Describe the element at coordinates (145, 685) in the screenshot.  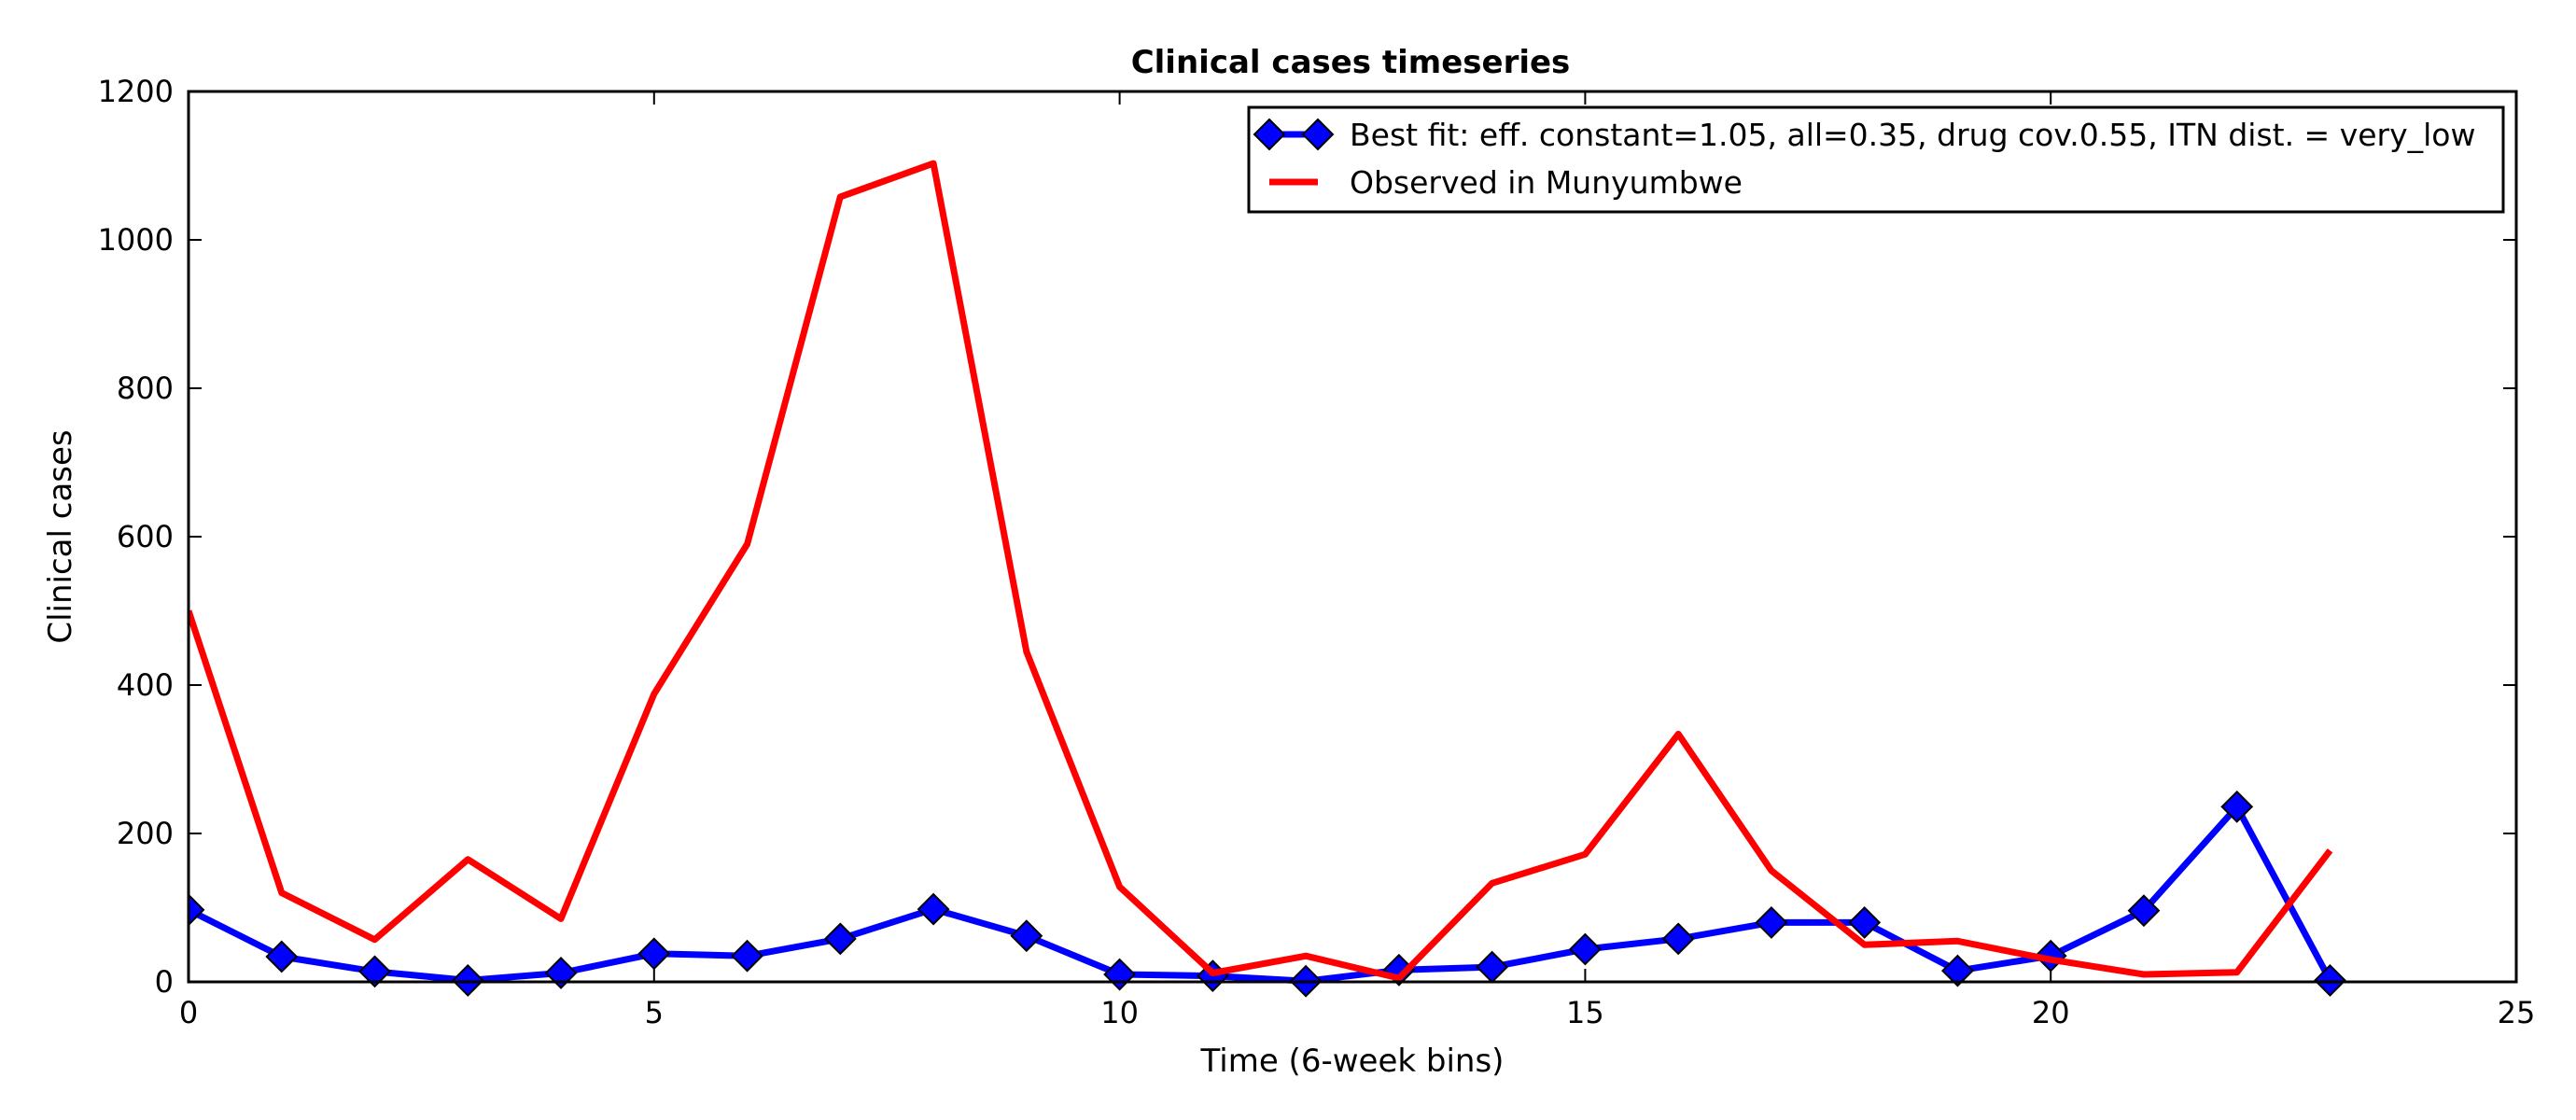
I see `y-tick-label: 400` at that location.